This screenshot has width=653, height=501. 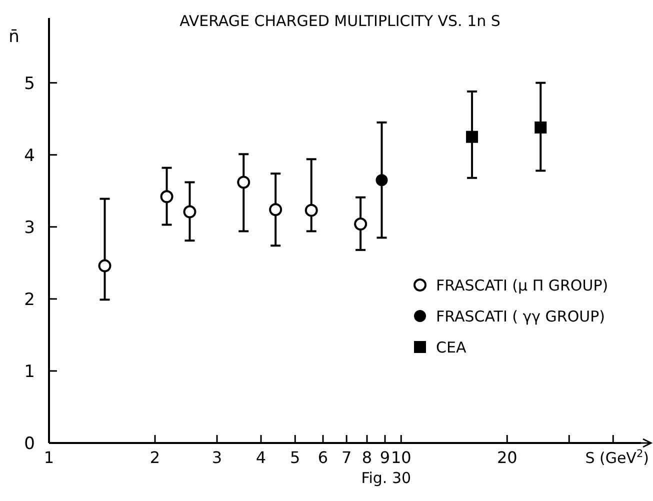 What do you see at coordinates (295, 457) in the screenshot?
I see `x-tick-label: 5` at bounding box center [295, 457].